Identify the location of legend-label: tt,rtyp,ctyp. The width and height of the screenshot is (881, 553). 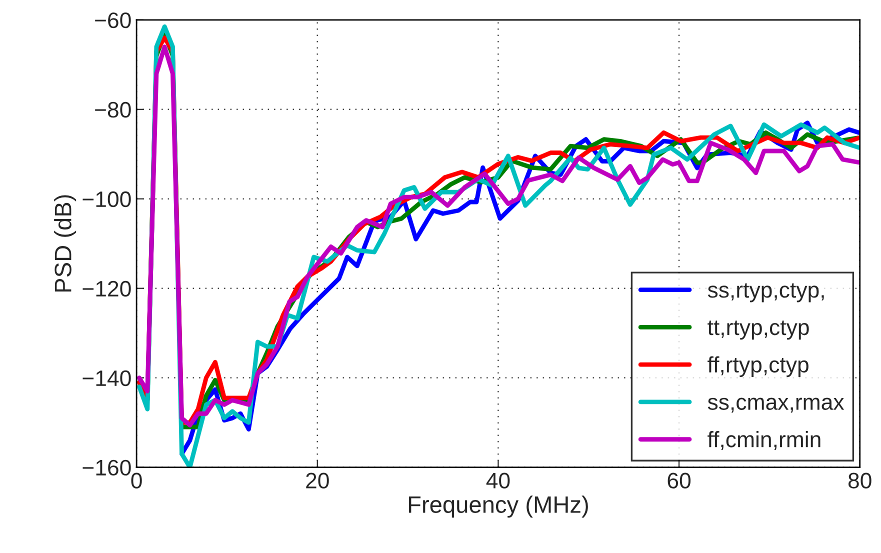
(758, 330).